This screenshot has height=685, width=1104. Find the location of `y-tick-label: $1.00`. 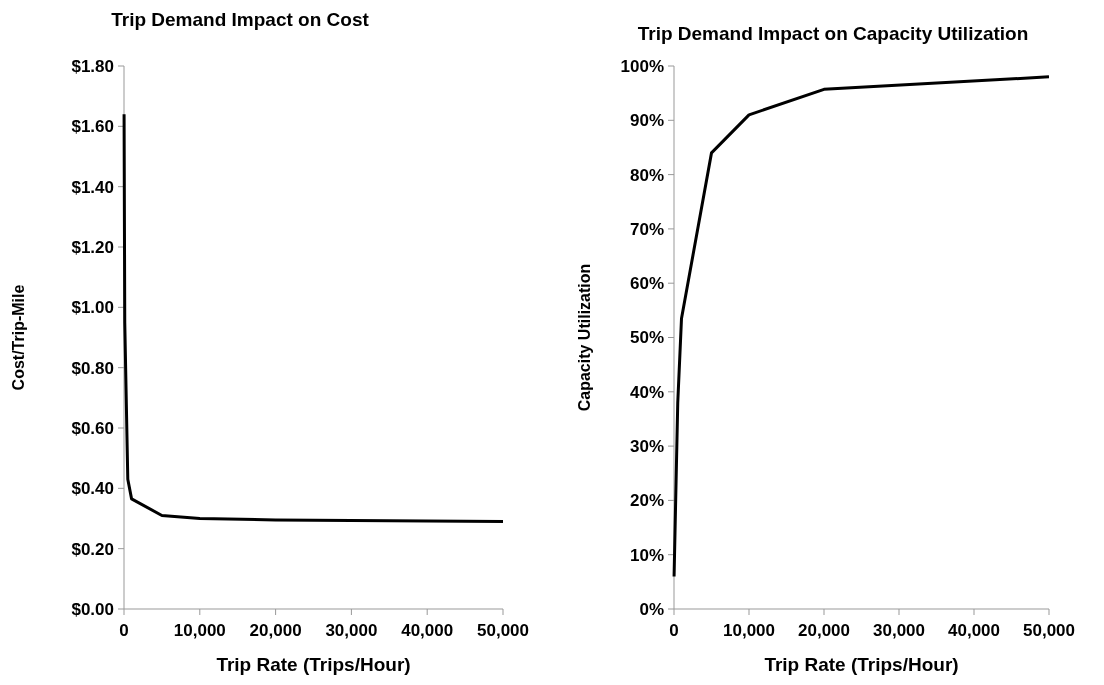

y-tick-label: $1.00 is located at coordinates (92, 308).